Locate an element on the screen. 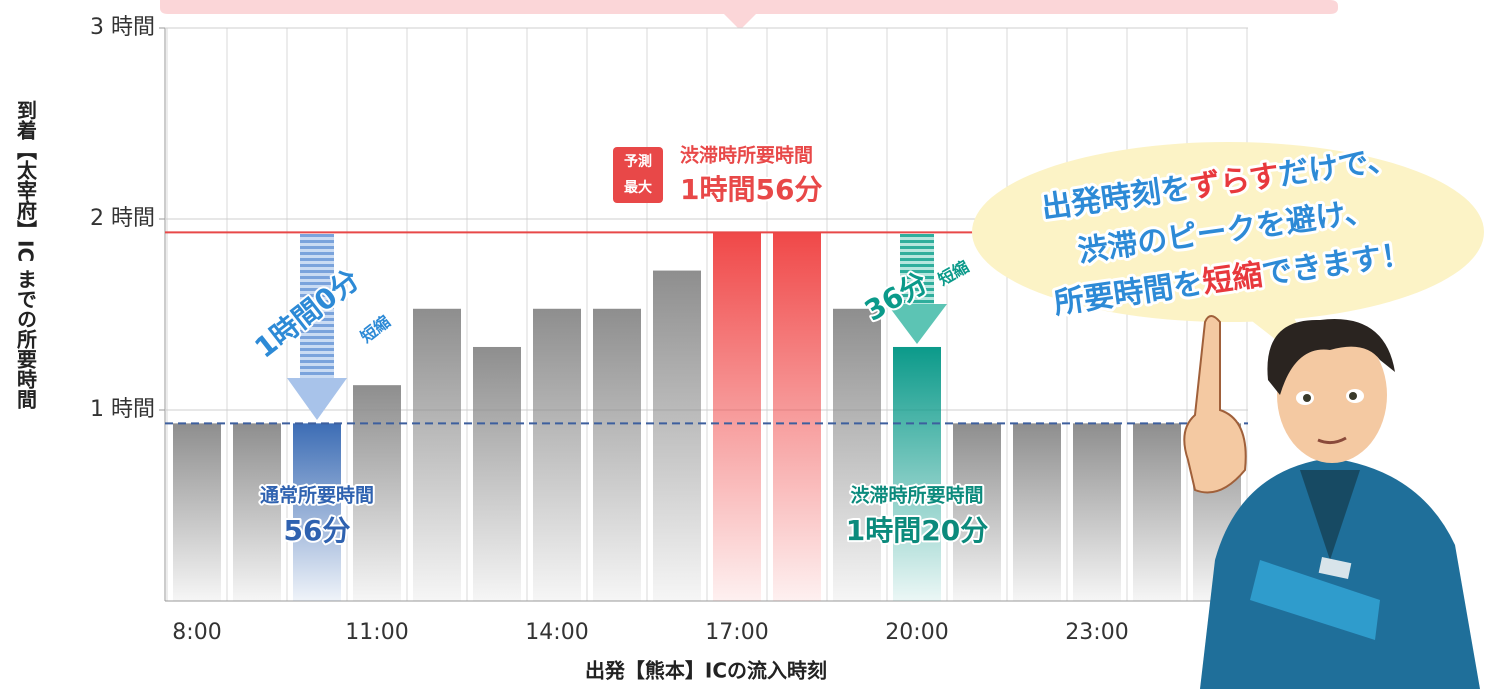 Image resolution: width=1488 pixels, height=689 pixels. x-tick-label: 14:00 is located at coordinates (556, 632).